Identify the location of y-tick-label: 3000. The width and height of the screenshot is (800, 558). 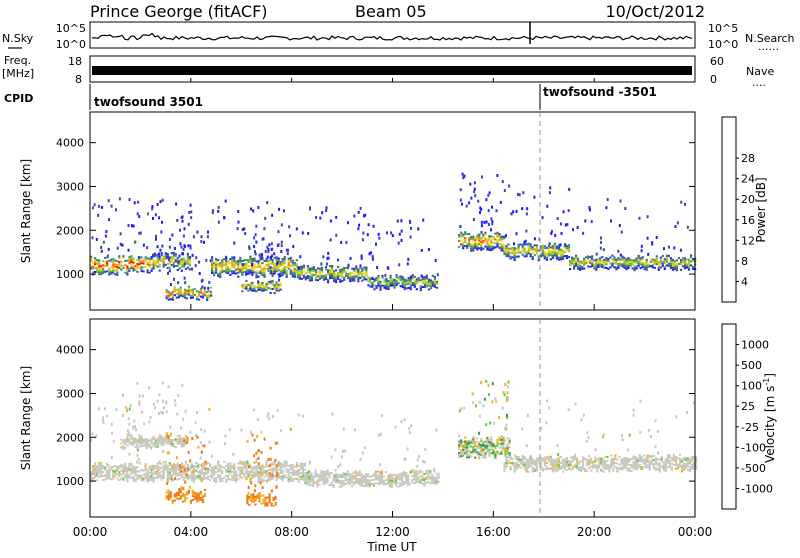
(70, 393).